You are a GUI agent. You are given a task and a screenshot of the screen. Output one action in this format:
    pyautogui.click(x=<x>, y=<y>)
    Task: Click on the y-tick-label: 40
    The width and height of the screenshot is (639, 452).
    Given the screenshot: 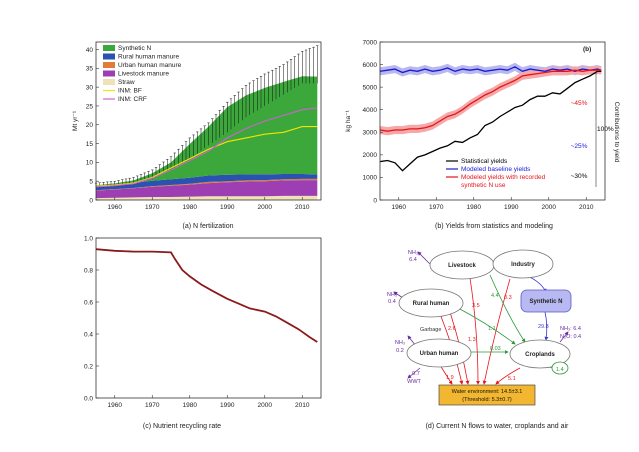 What is the action you would take?
    pyautogui.click(x=90, y=50)
    